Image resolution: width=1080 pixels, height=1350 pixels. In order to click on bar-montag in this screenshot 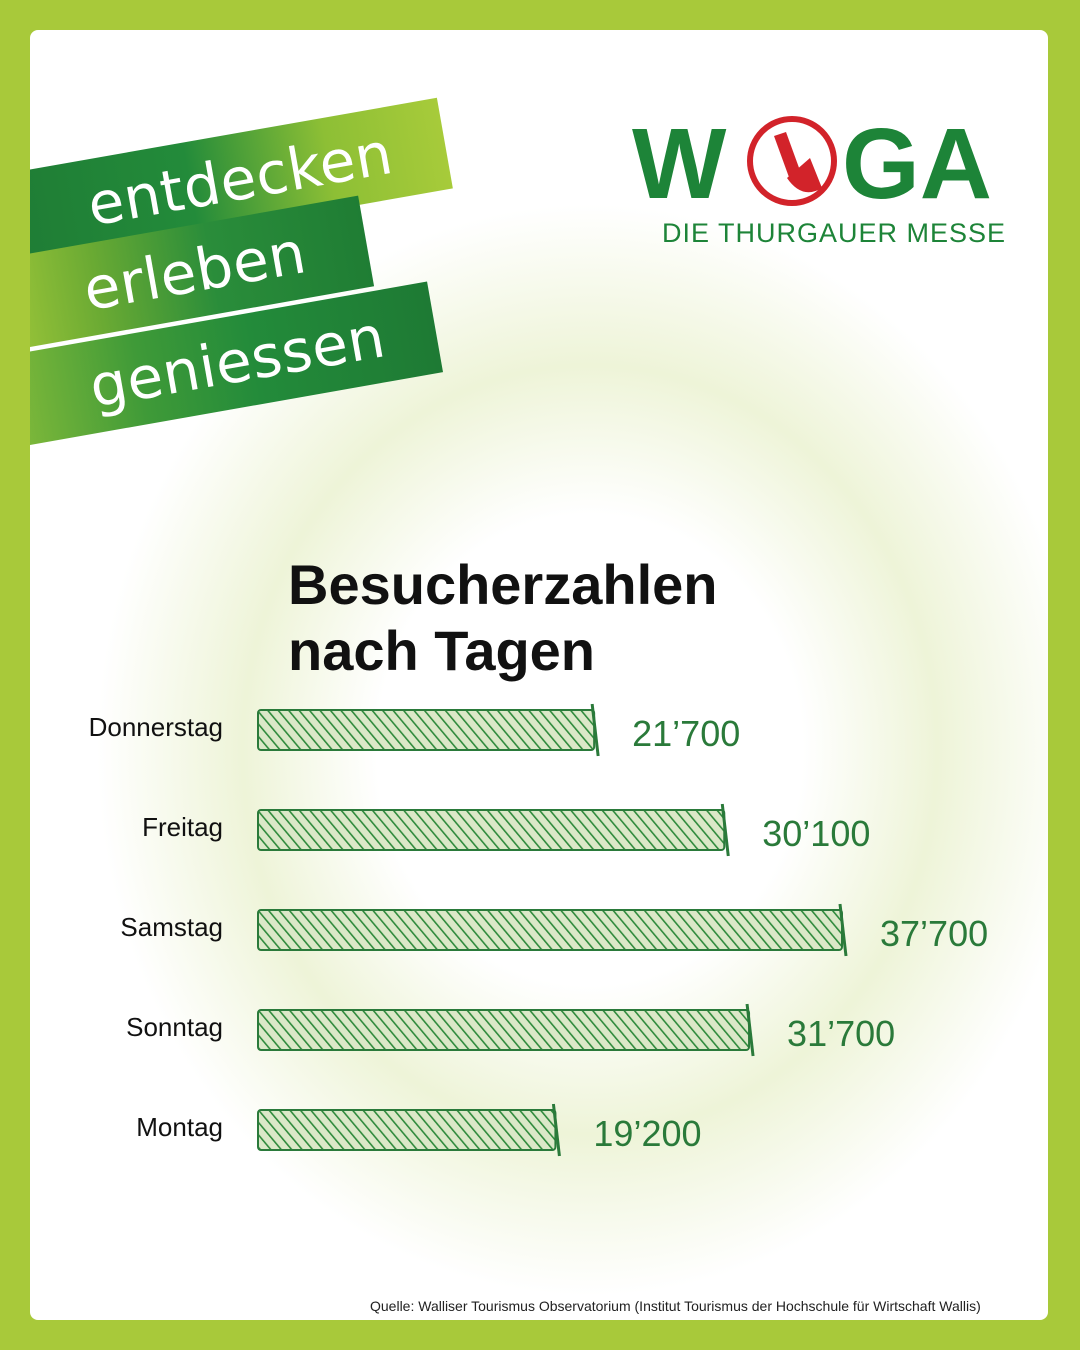, I will do `click(407, 1130)`.